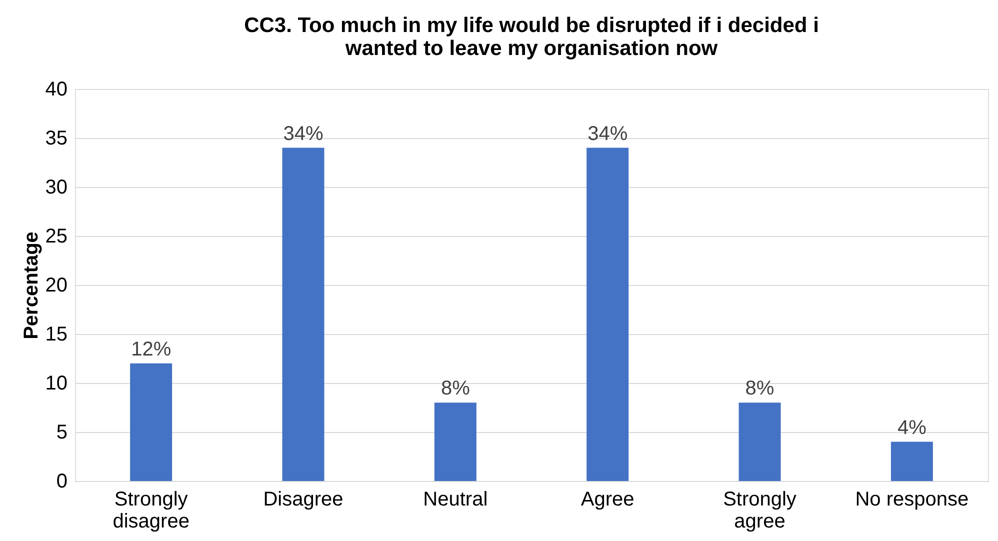 The height and width of the screenshot is (541, 998). What do you see at coordinates (56, 237) in the screenshot?
I see `y-tick-label: 25` at bounding box center [56, 237].